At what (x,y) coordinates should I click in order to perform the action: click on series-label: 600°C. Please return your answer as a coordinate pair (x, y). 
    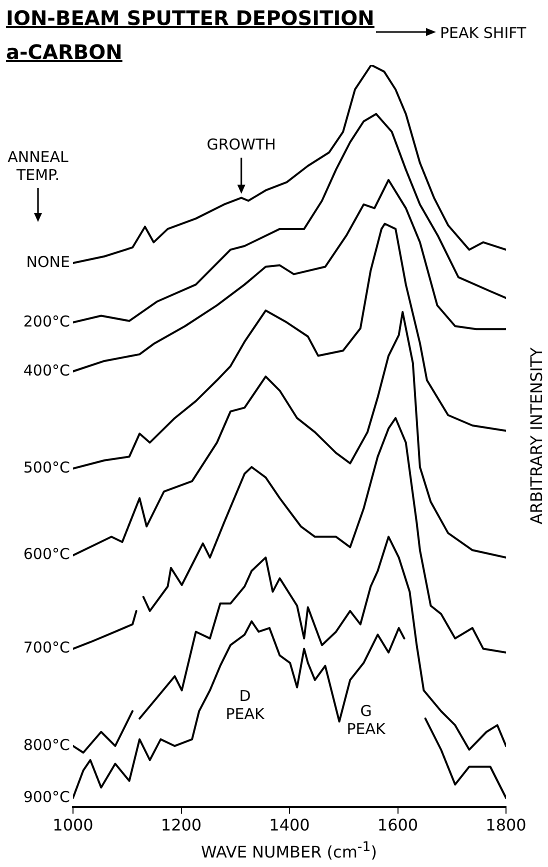
    Looking at the image, I should click on (46, 554).